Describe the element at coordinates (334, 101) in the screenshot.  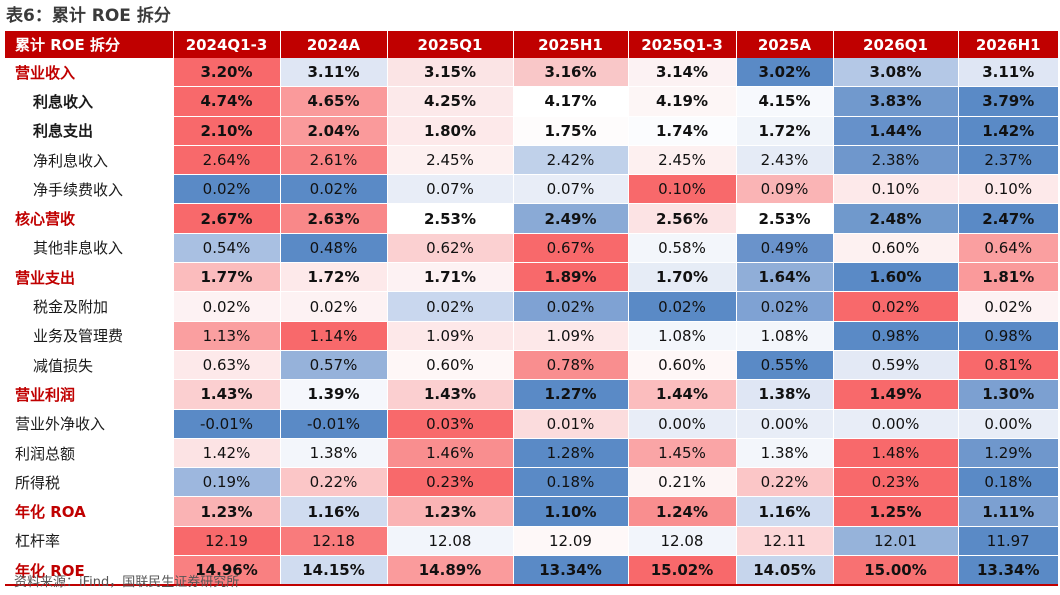
I see `value-cell: 4.65%` at that location.